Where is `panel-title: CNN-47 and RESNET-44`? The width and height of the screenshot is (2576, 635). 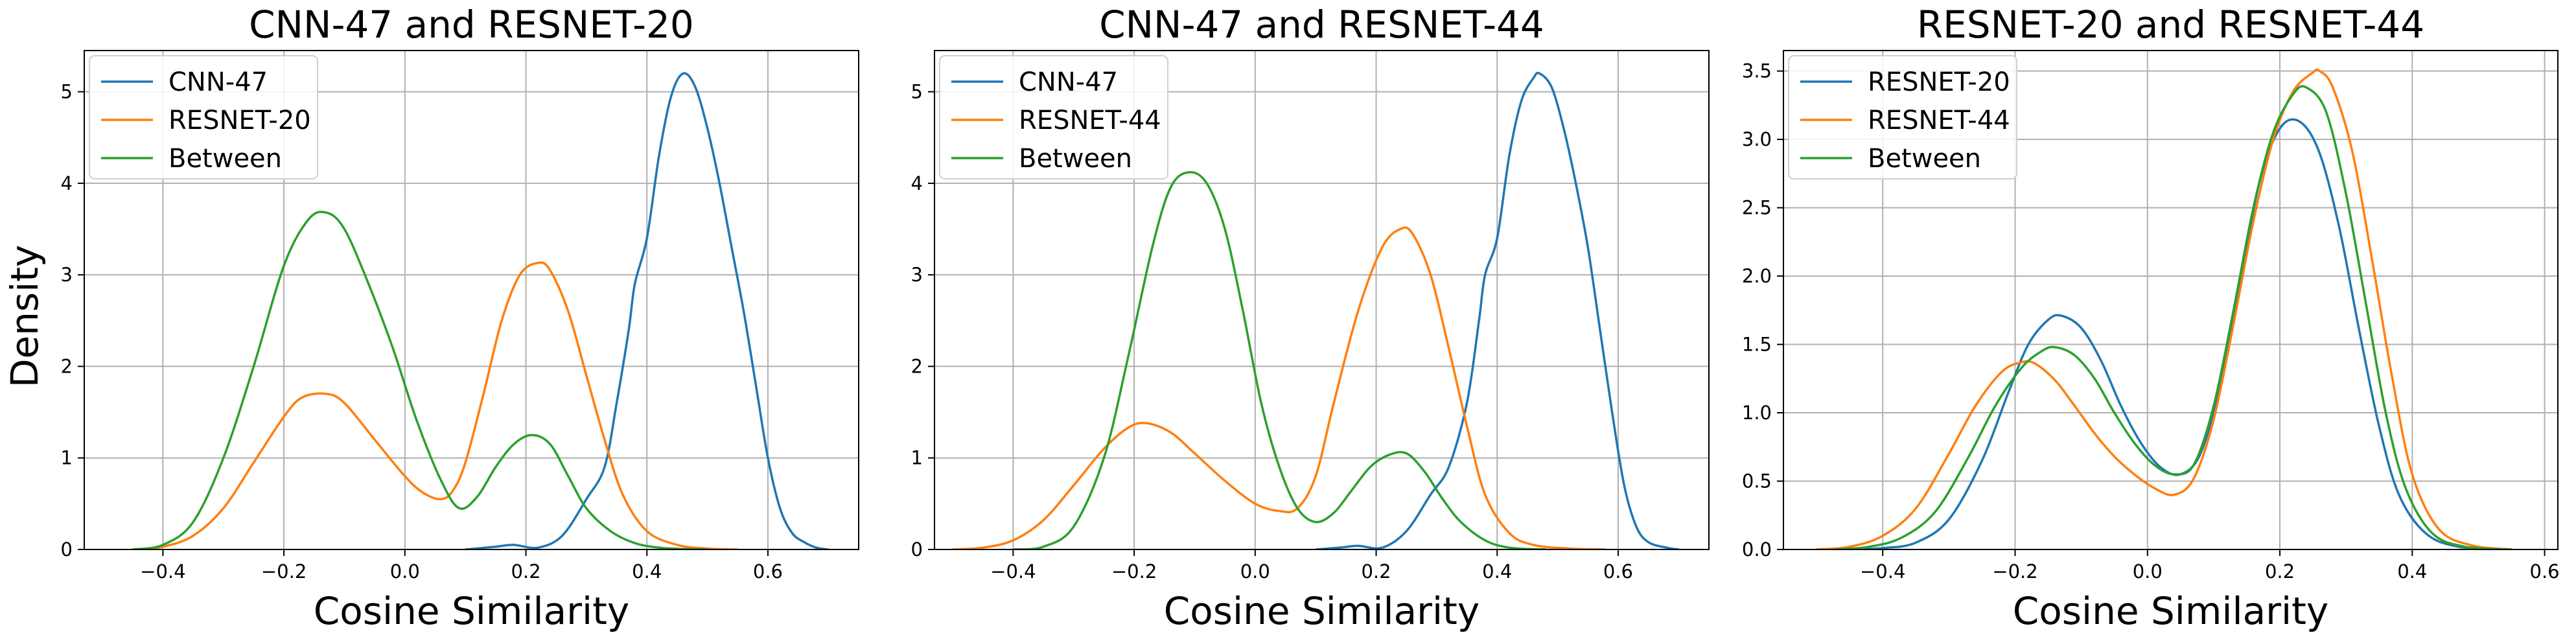 panel-title: CNN-47 and RESNET-44 is located at coordinates (1322, 25).